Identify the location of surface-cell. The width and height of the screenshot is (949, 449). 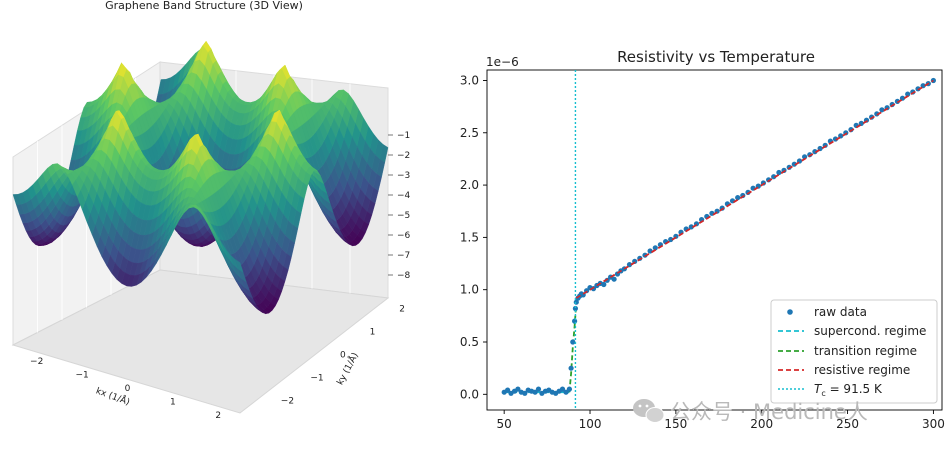
(17, 199).